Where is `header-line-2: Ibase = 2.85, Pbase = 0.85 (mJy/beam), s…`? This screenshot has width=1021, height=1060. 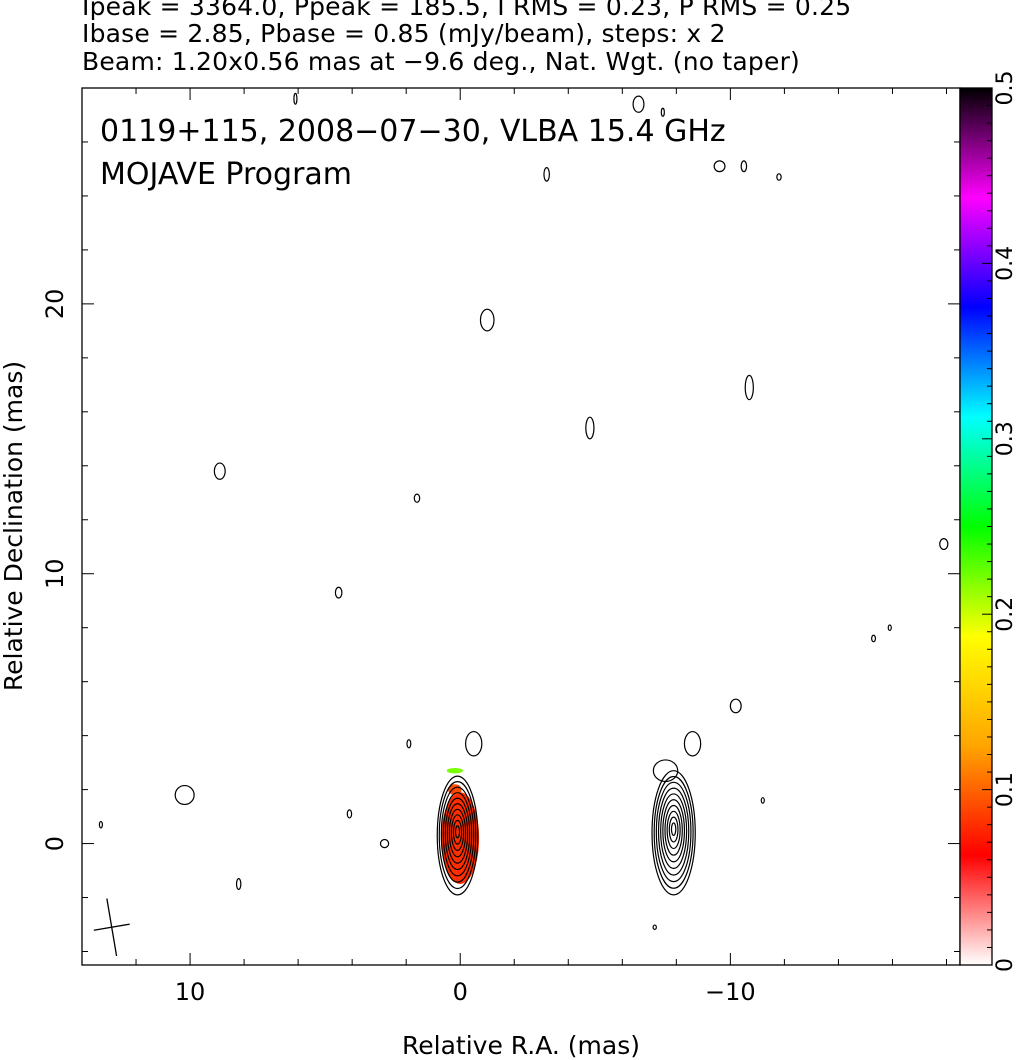
header-line-2: Ibase = 2.85, Pbase = 0.85 (mJy/beam), s… is located at coordinates (404, 33).